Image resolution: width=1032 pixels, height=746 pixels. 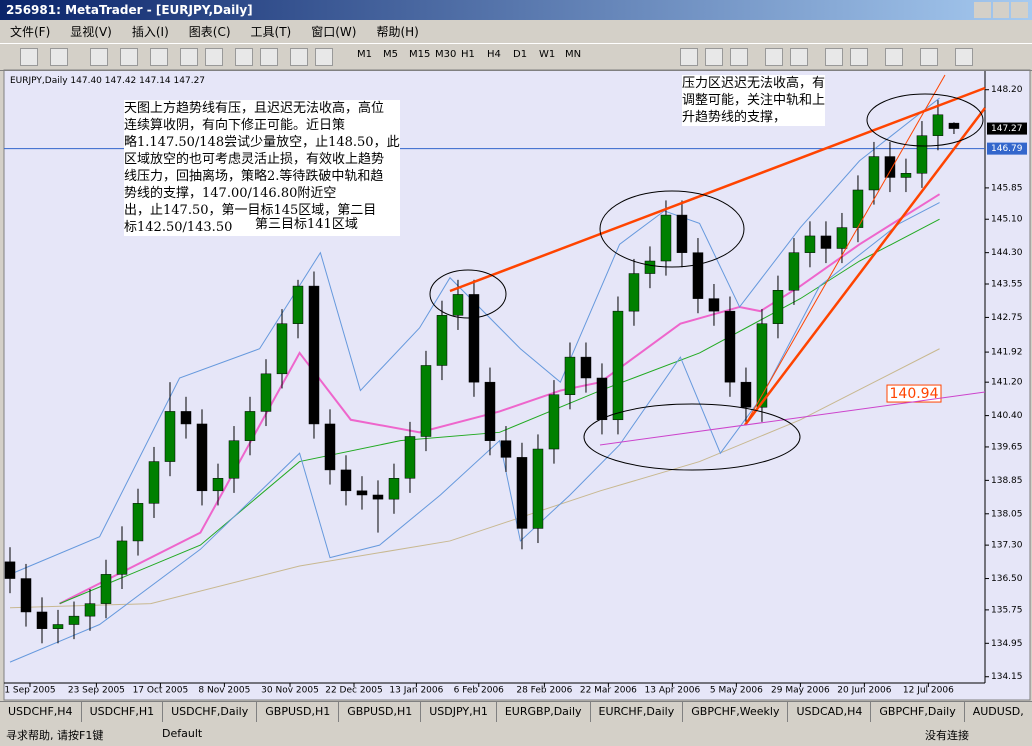 What do you see at coordinates (914, 394) in the screenshot?
I see `level-label: 140.94` at bounding box center [914, 394].